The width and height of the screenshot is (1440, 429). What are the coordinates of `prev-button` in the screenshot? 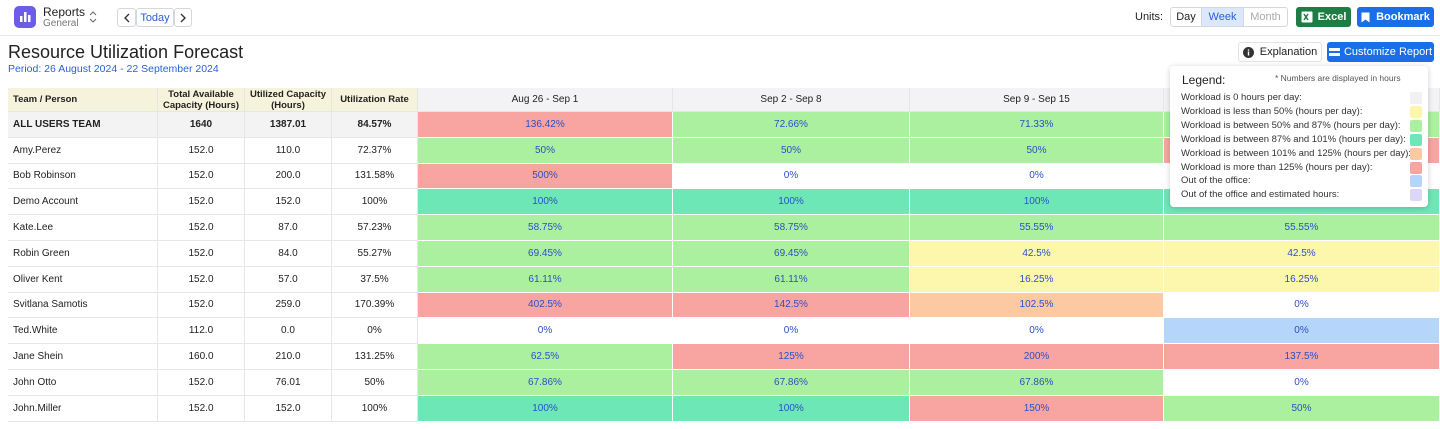 It's located at (126, 17).